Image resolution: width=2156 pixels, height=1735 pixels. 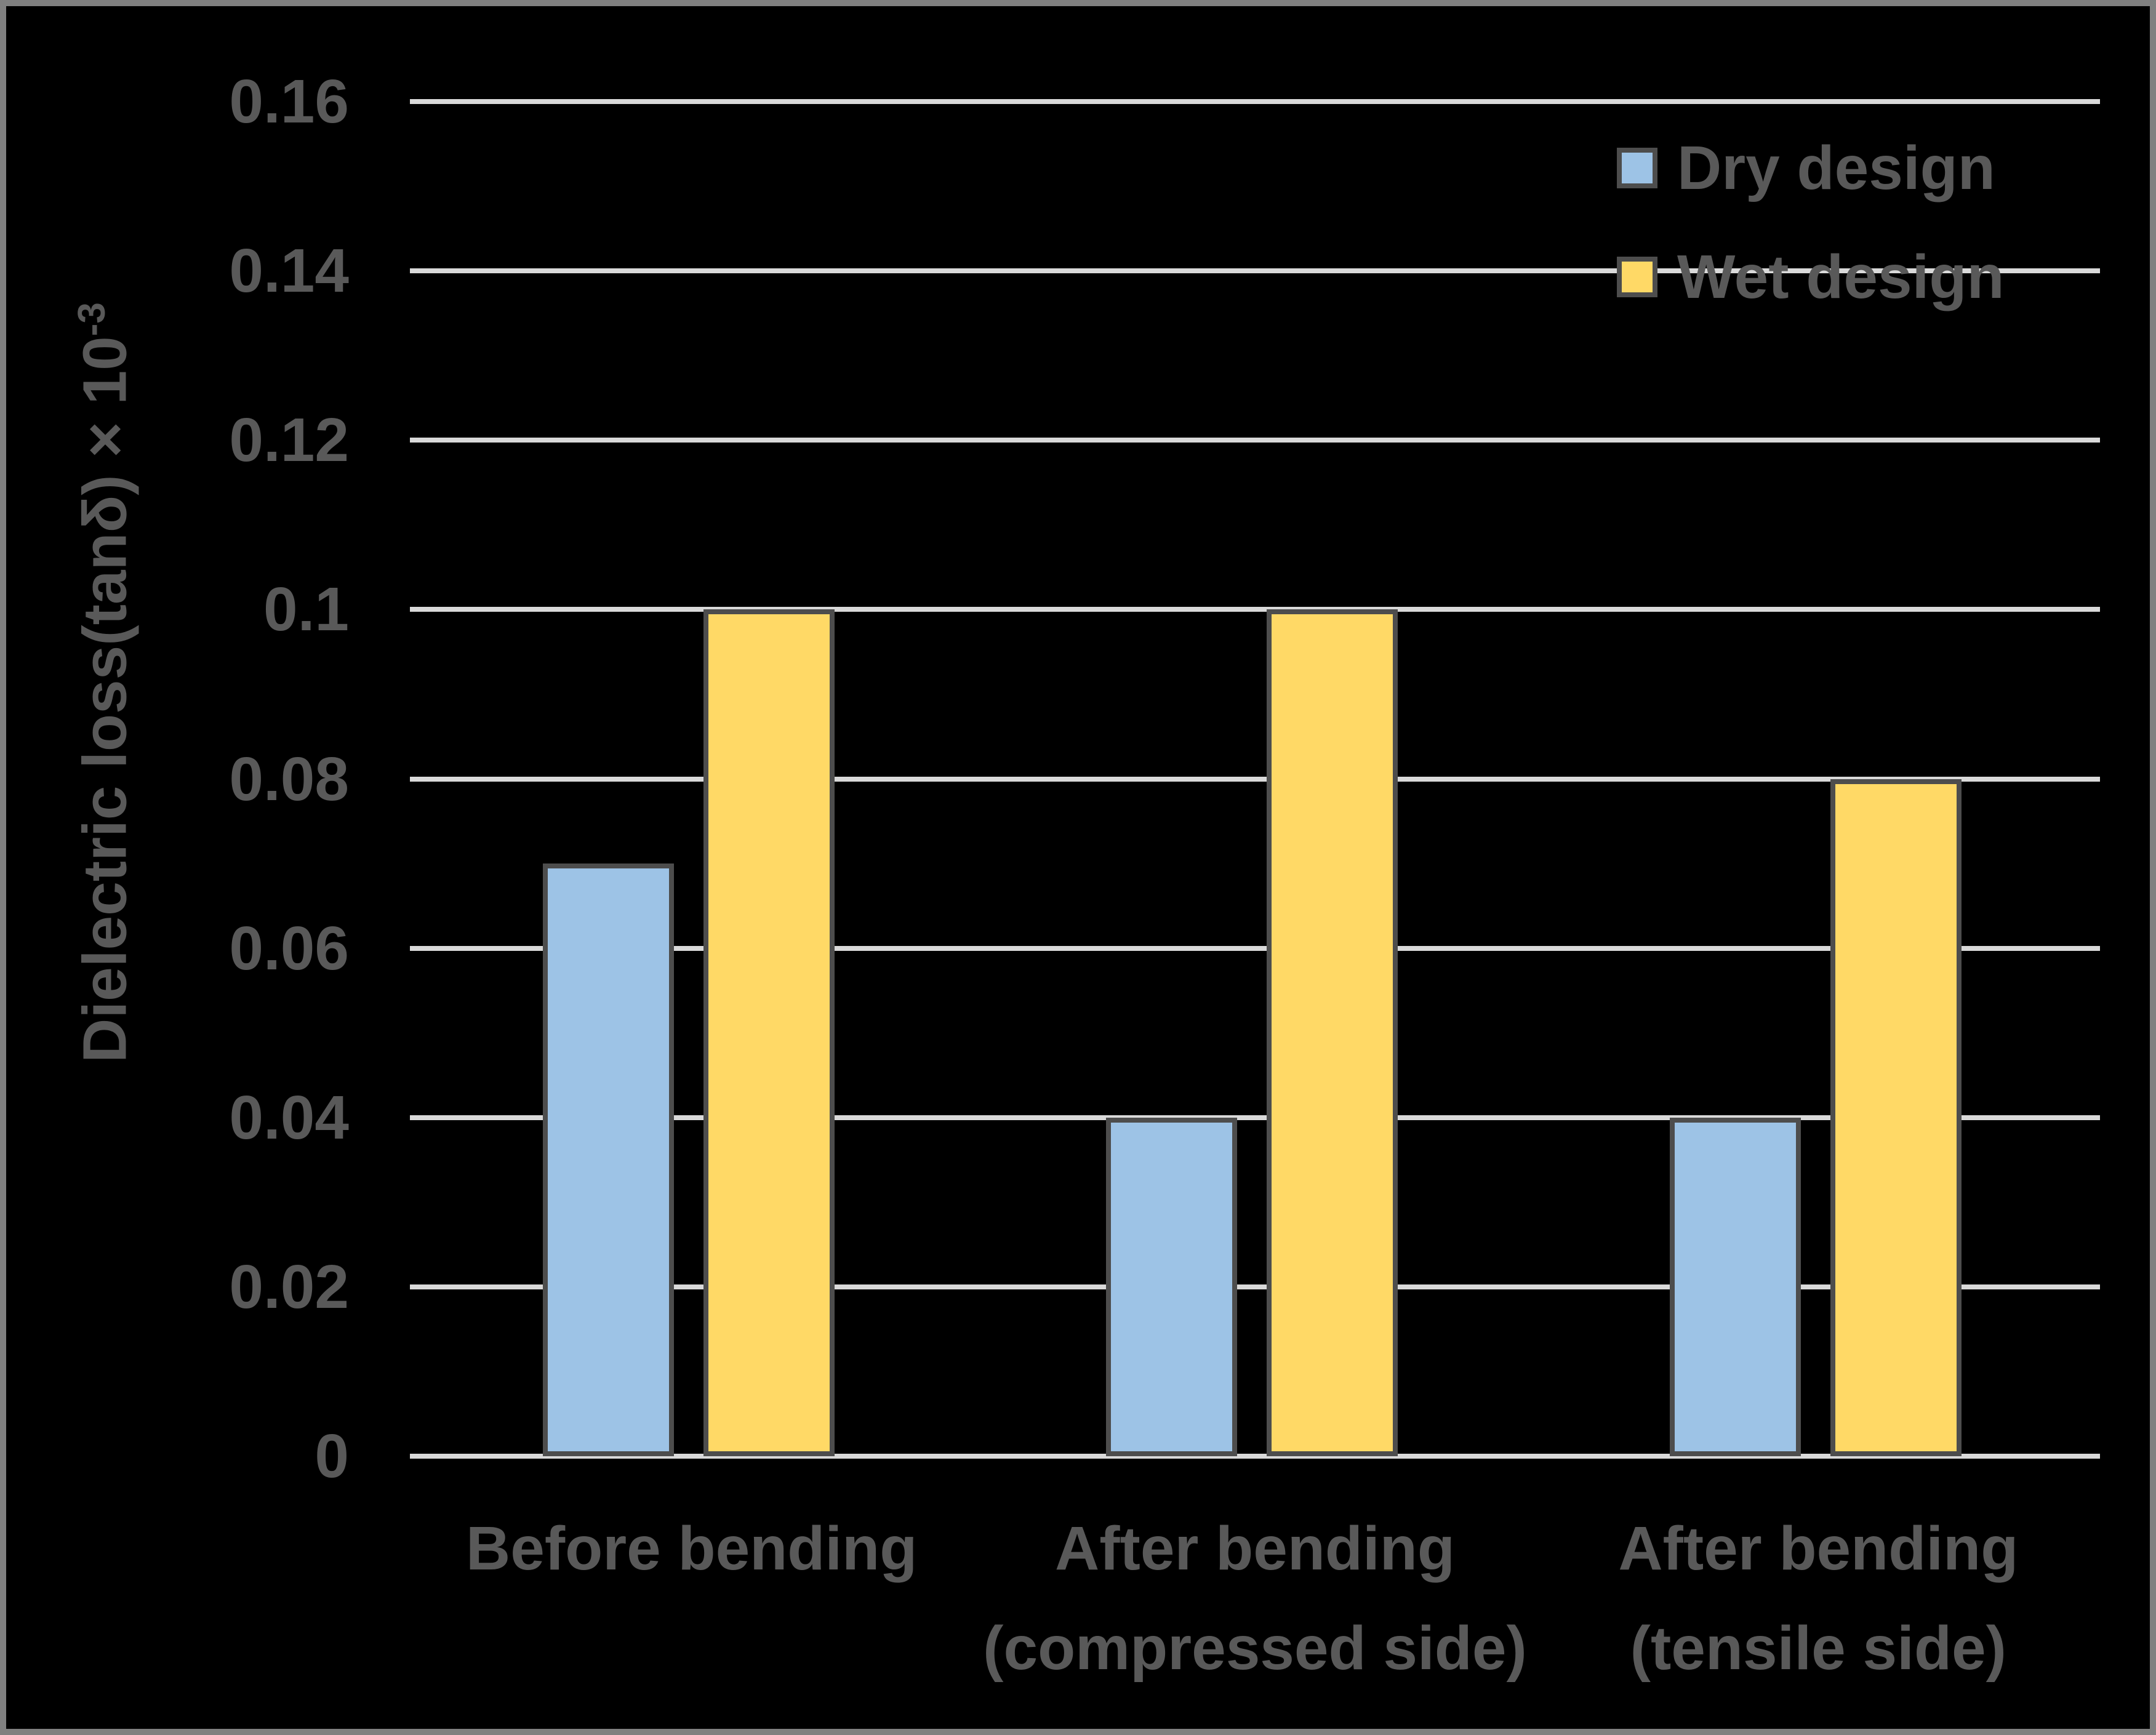 I want to click on x-category-label-1: Before bending, so click(x=691, y=1548).